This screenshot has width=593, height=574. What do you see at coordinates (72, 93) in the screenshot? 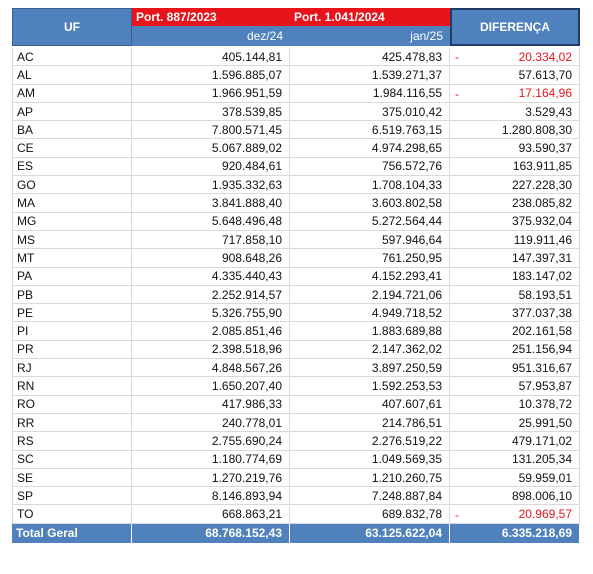
I see `uf-cell: AM` at bounding box center [72, 93].